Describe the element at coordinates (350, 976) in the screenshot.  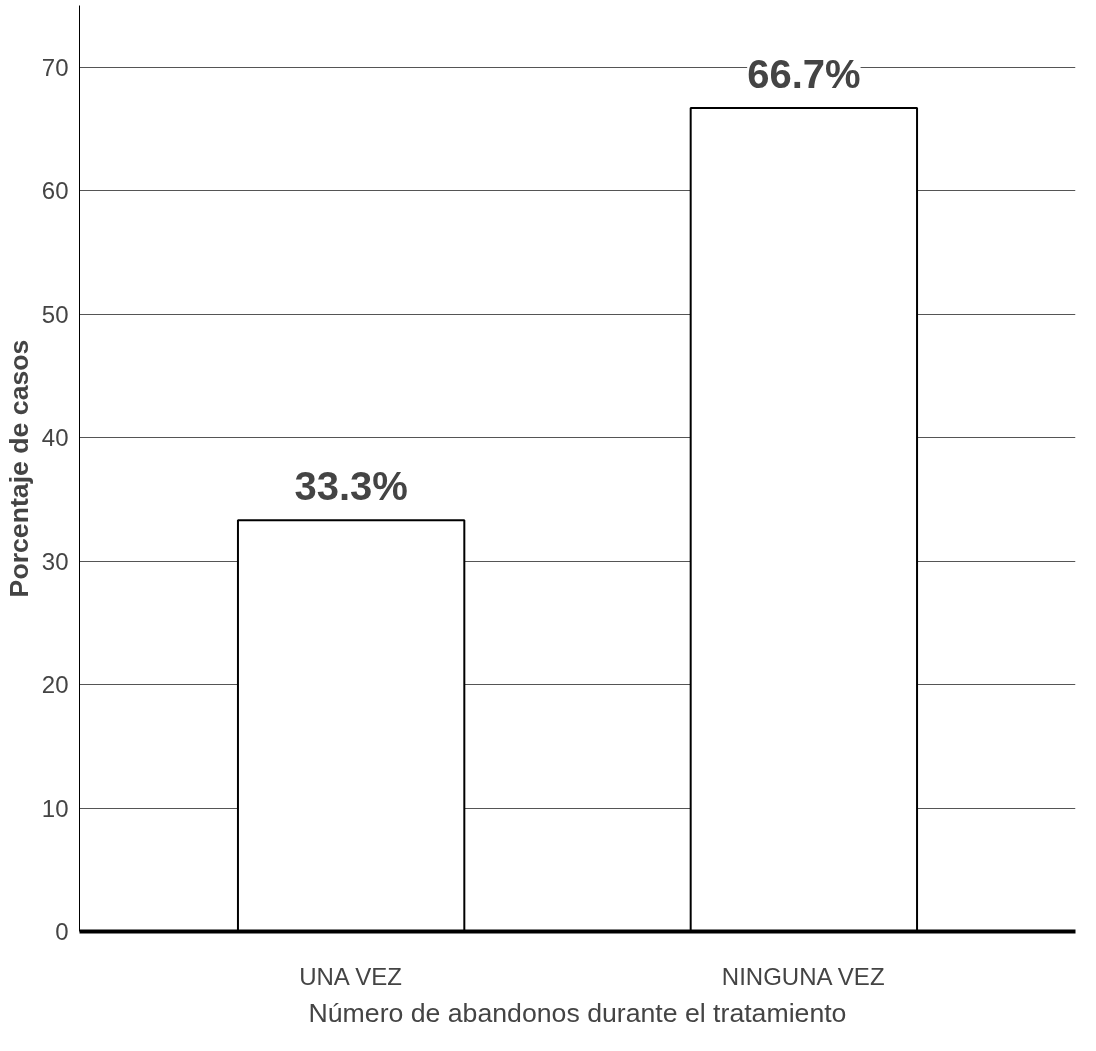
I see `x-tick-label: UNA VEZ` at that location.